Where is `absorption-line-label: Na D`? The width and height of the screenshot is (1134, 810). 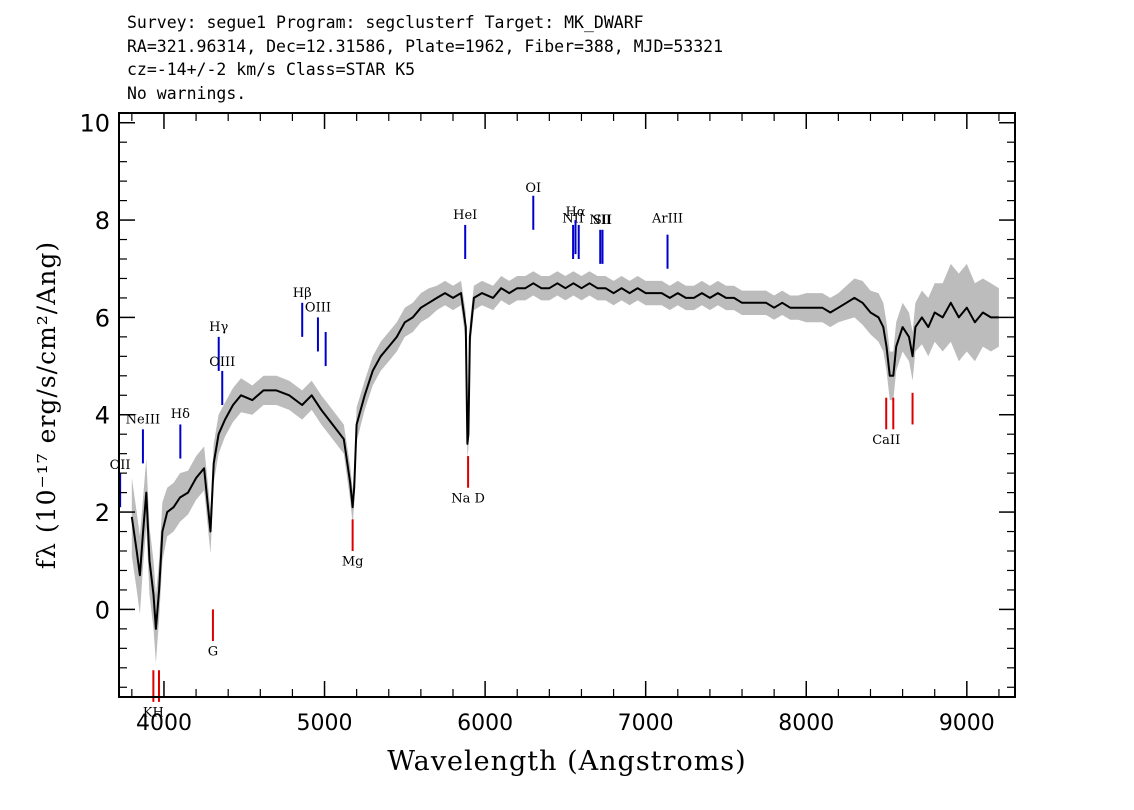
absorption-line-label: Na D is located at coordinates (468, 498).